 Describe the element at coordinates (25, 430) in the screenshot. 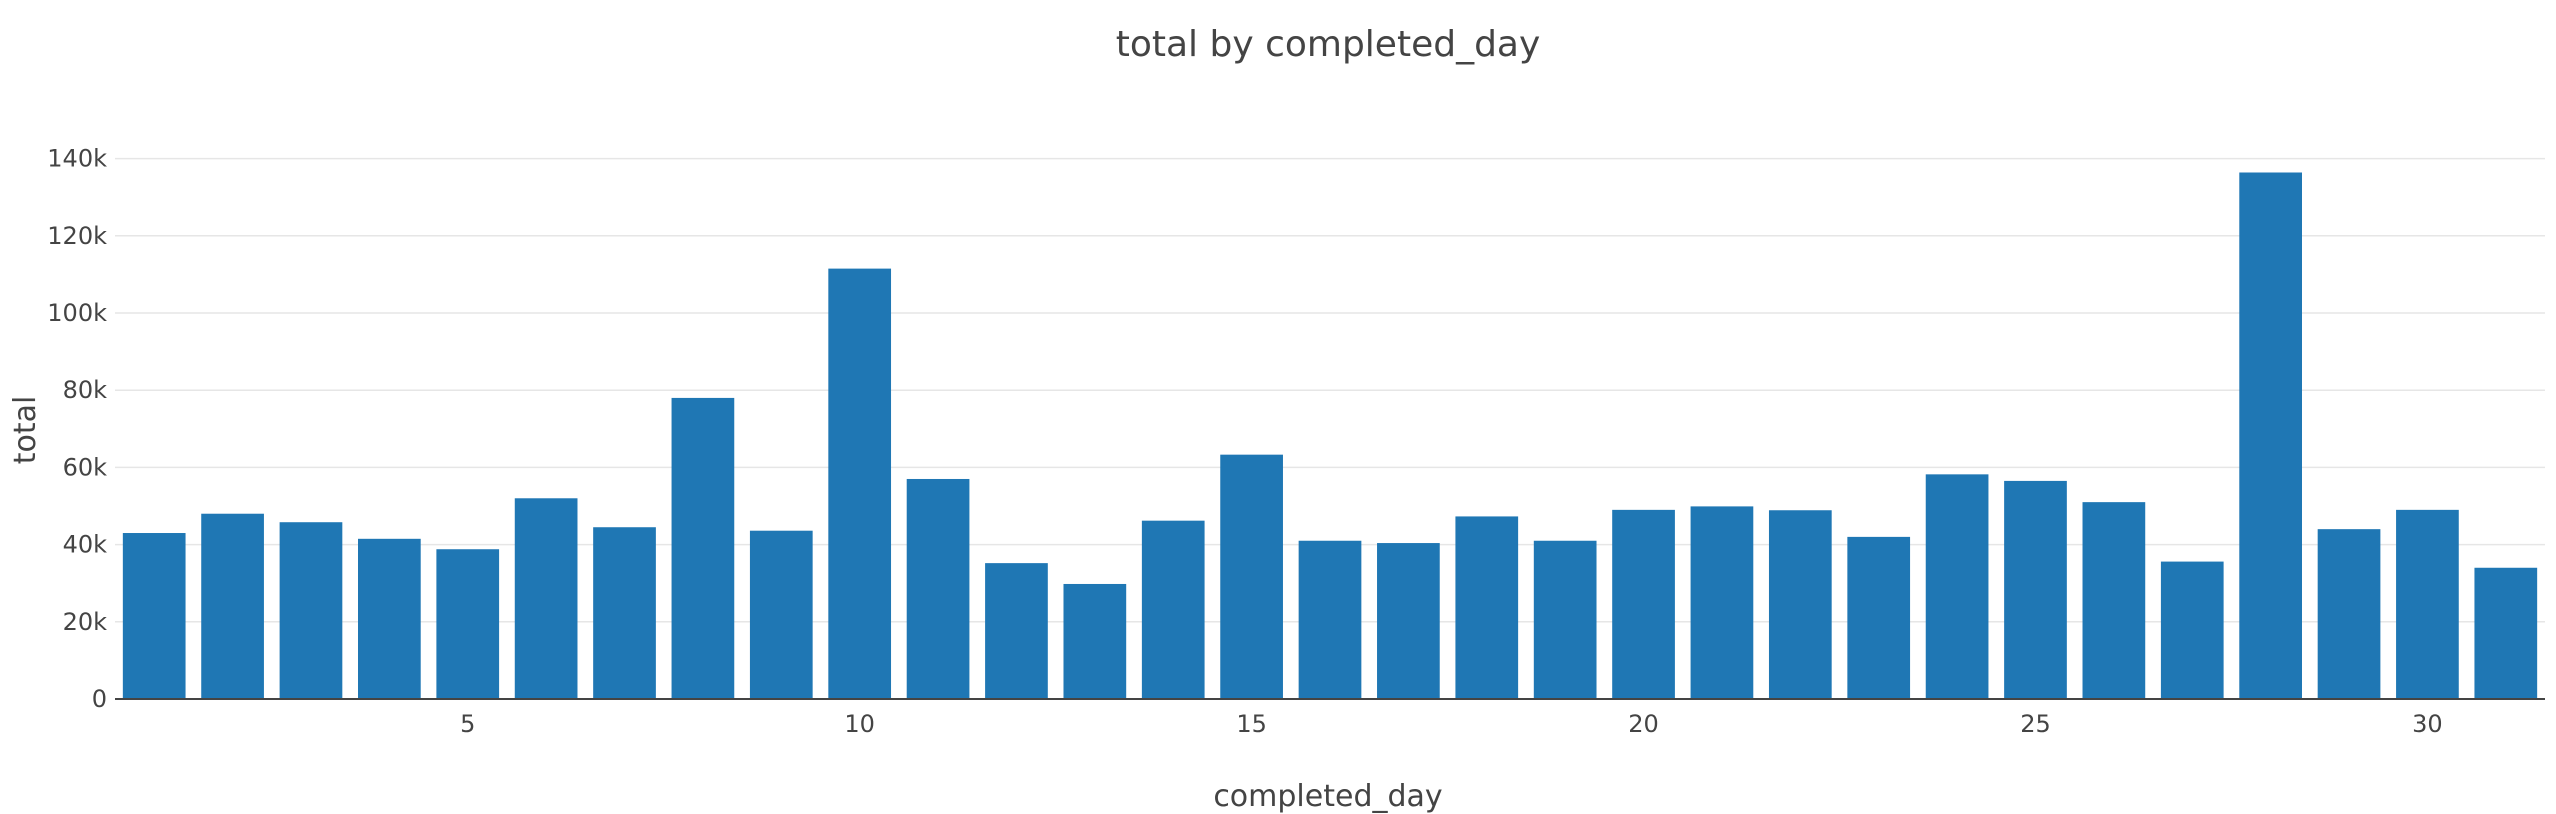

I see `y-axis-title: total` at that location.